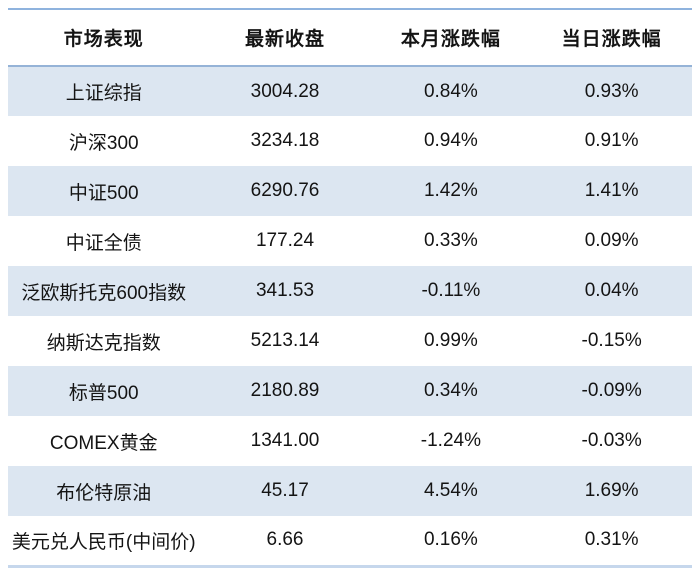 This screenshot has width=700, height=580. Describe the element at coordinates (285, 340) in the screenshot. I see `latest-close-cell: 5213.14` at that location.